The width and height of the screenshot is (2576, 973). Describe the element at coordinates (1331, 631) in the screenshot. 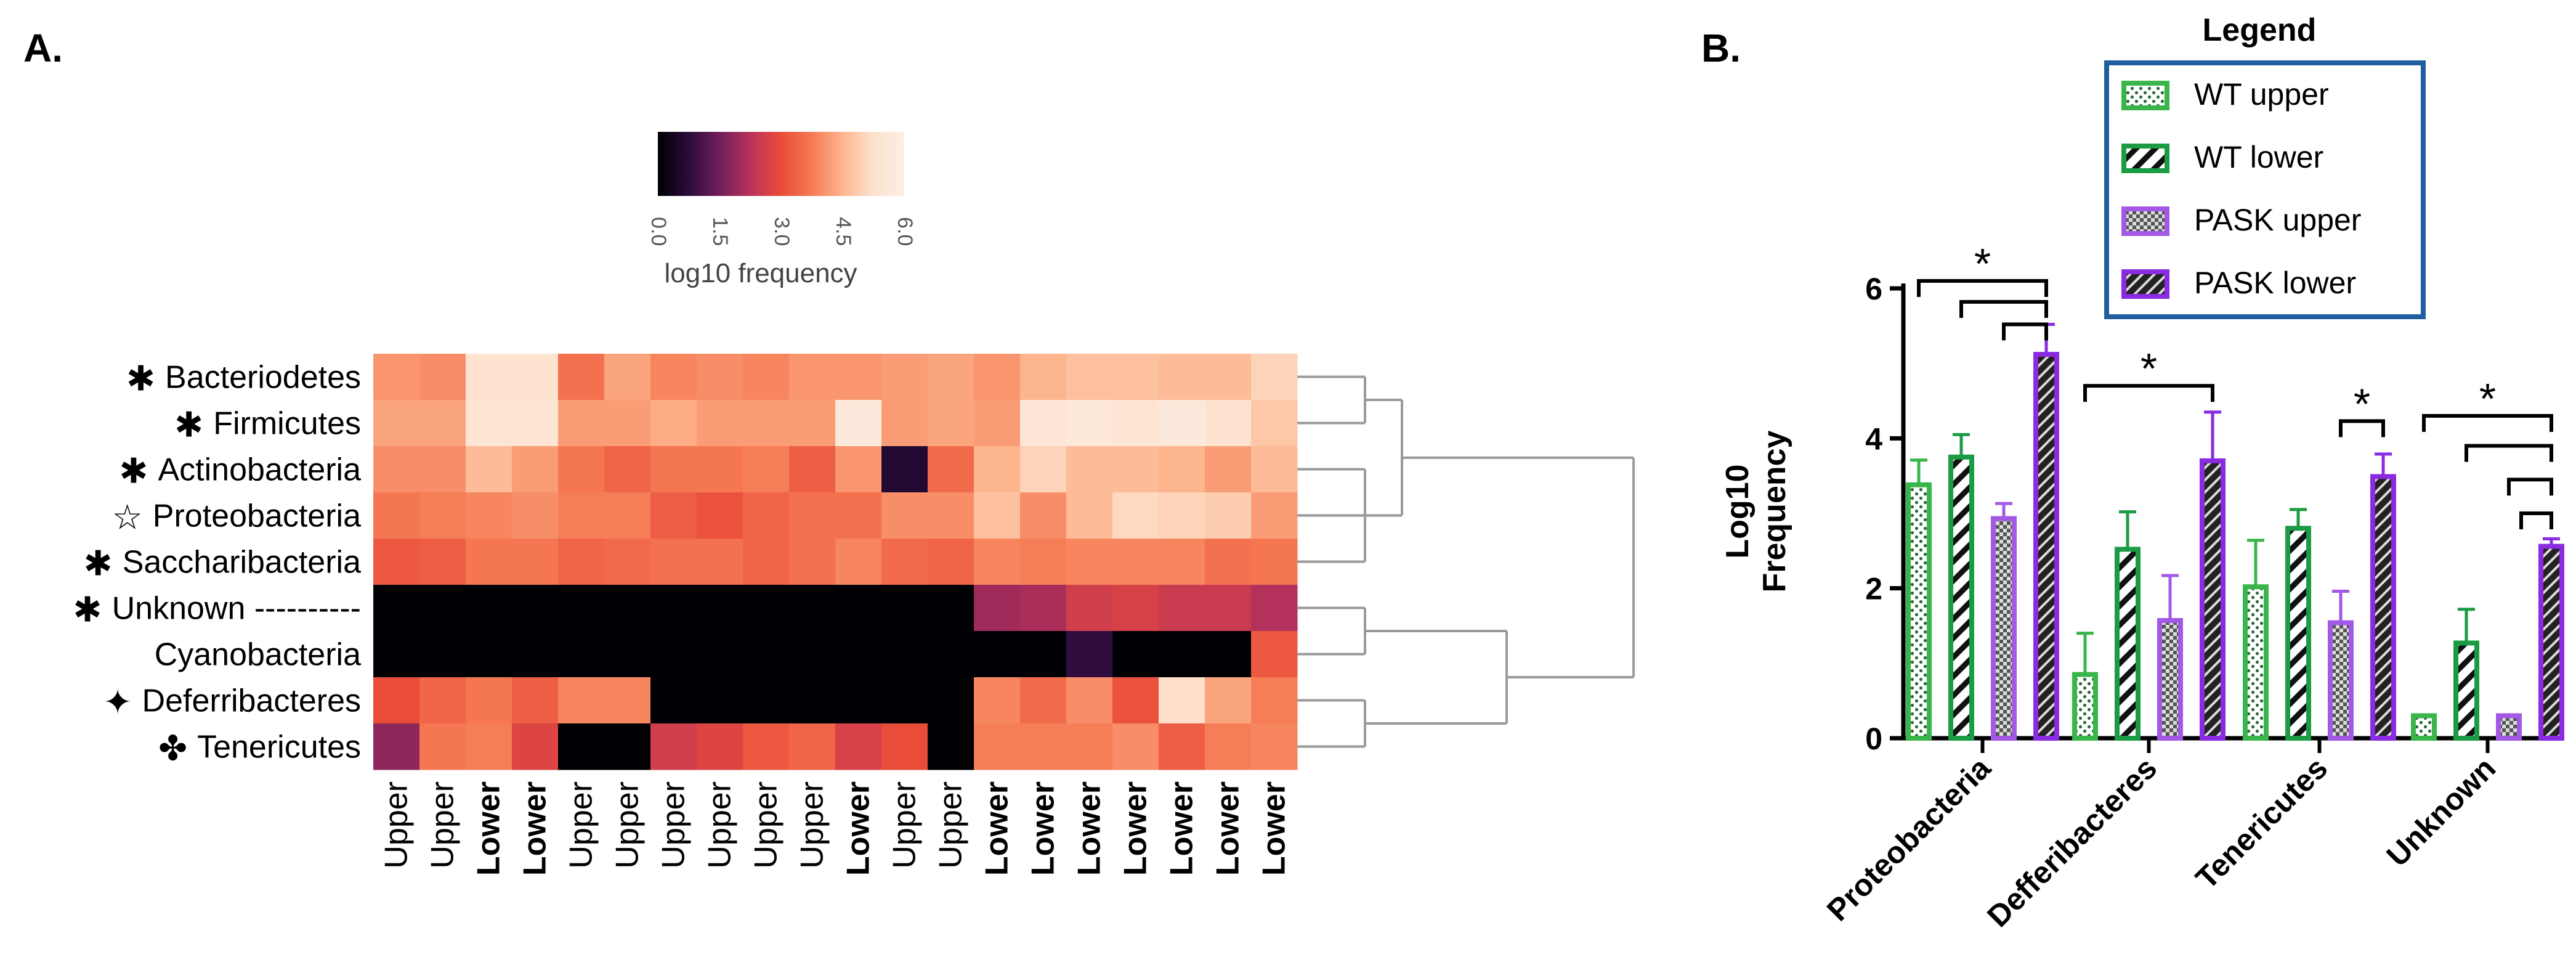

I see `dendrogram-branch` at that location.